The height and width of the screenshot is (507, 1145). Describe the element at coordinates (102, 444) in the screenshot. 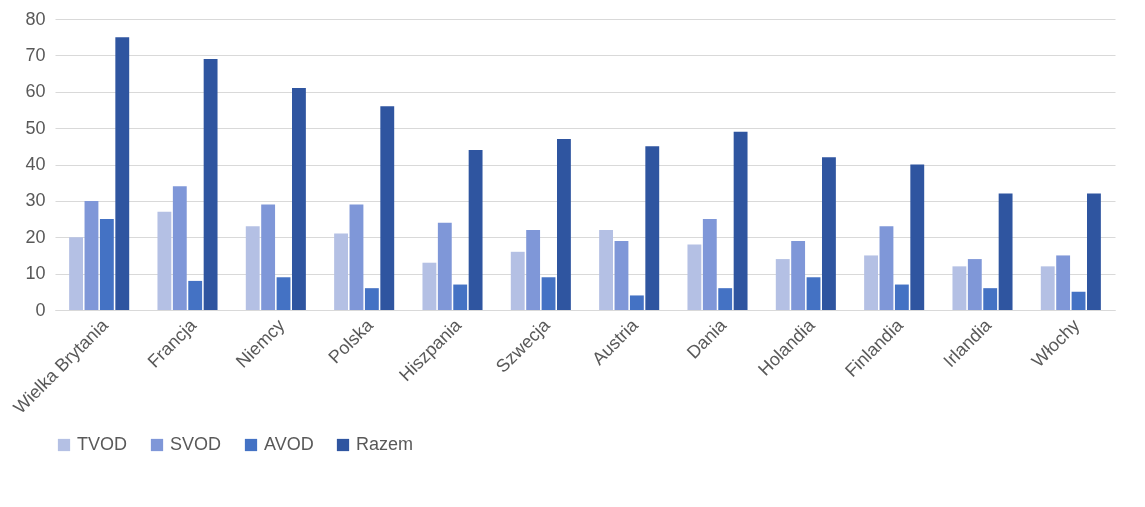

I see `legend-label: TVOD` at that location.